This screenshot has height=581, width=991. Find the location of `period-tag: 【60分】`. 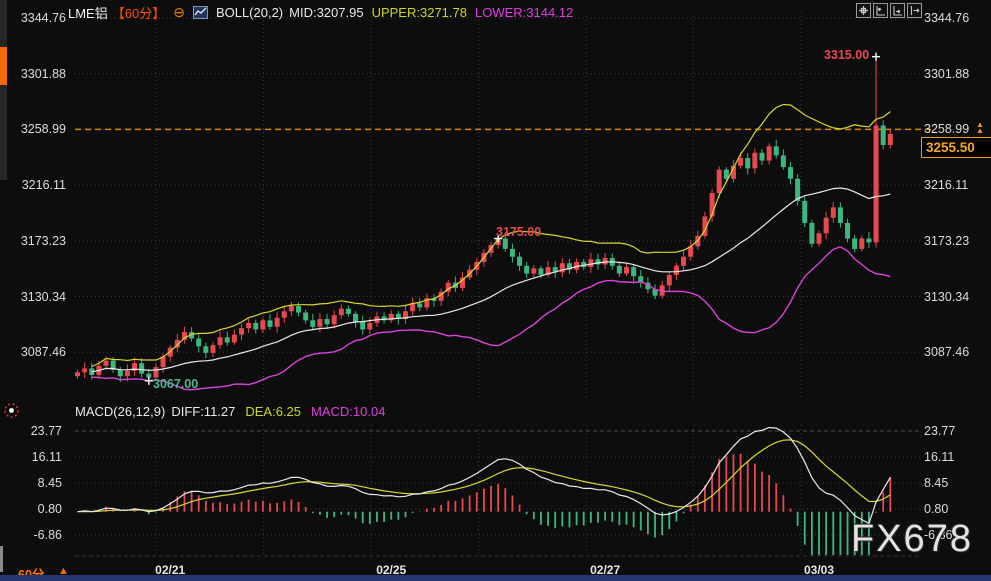

period-tag: 【60分】 is located at coordinates (138, 13).